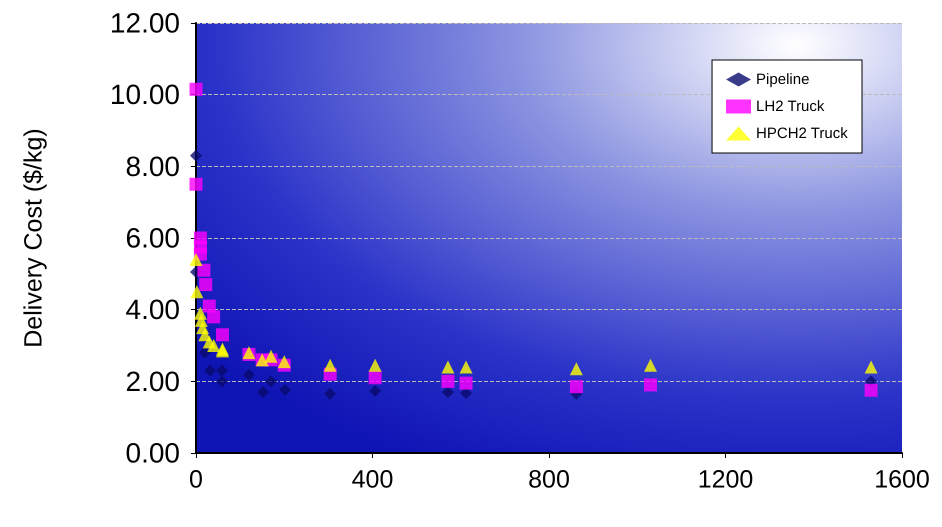 The height and width of the screenshot is (527, 942). What do you see at coordinates (153, 381) in the screenshot?
I see `y-tick-label: 2.00` at bounding box center [153, 381].